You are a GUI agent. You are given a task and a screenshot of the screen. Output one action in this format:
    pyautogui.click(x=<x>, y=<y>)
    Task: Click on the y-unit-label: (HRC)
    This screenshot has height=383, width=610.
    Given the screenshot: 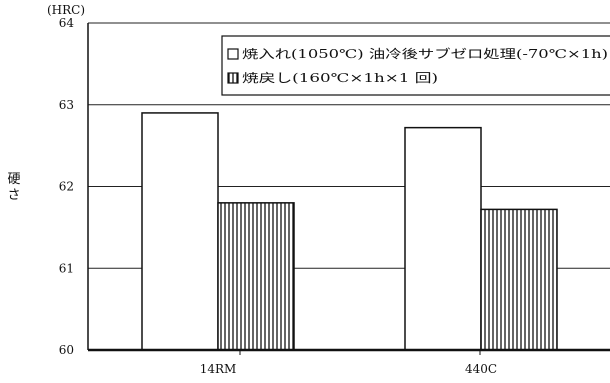 What is the action you would take?
    pyautogui.click(x=66, y=10)
    